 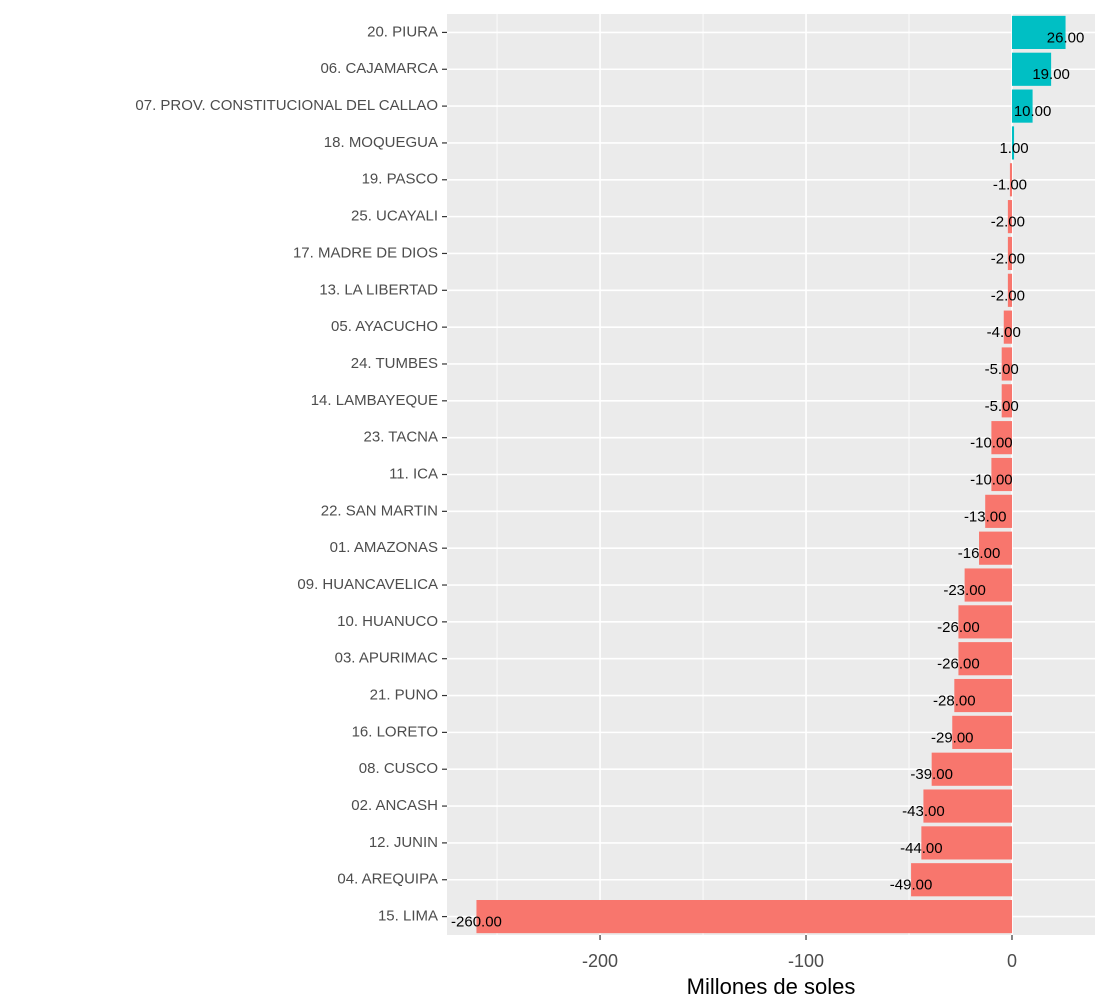 What do you see at coordinates (954, 701) in the screenshot?
I see `value-label: -28.00` at bounding box center [954, 701].